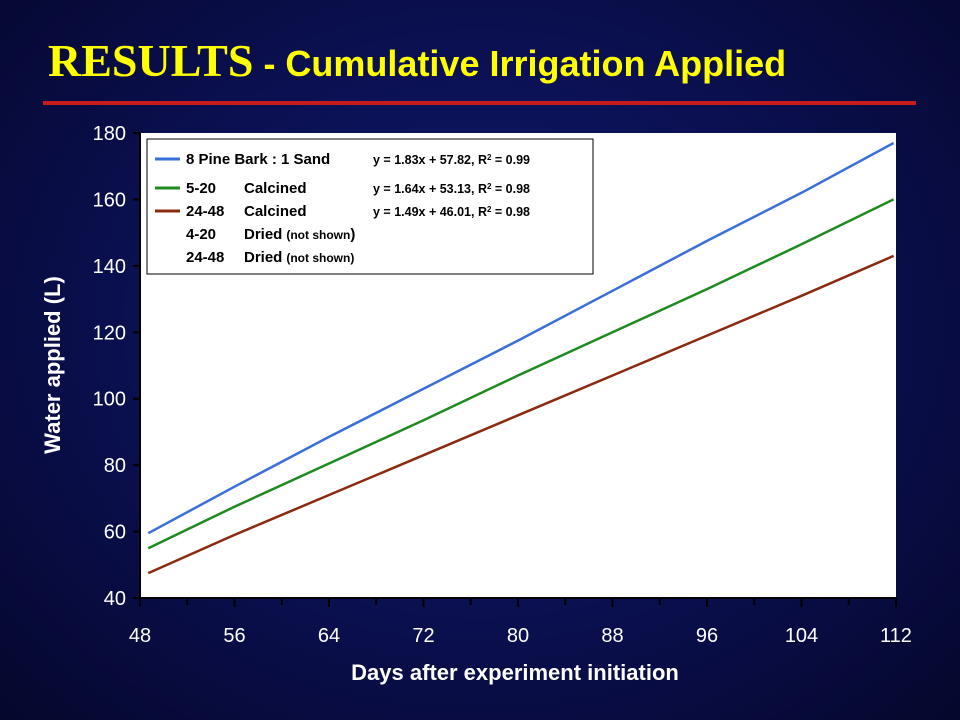  Describe the element at coordinates (451, 212) in the screenshot. I see `legend-equation-24-48-calcined: y = 1.49x + 46.01, R2 = 0.98` at that location.